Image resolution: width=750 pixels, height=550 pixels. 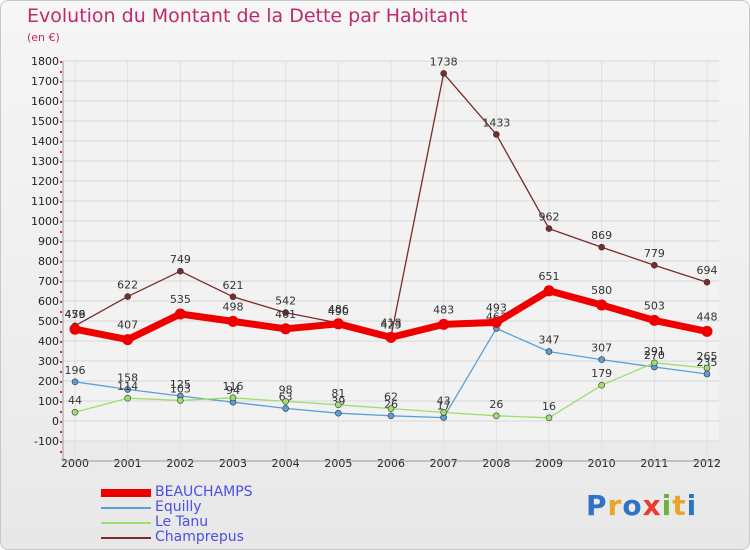 I want to click on data-label: 483, so click(x=443, y=309).